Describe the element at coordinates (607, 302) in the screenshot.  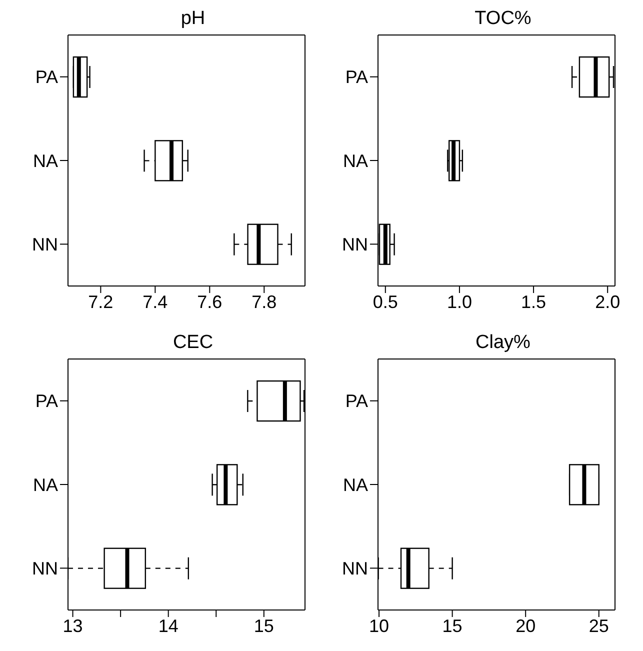
I see `x-tick-label: 2.0` at that location.